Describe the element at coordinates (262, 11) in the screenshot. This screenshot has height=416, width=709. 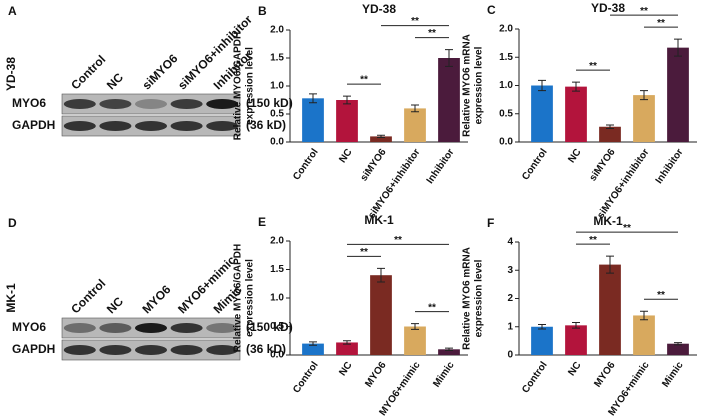
I see `panel-letter: B` at that location.